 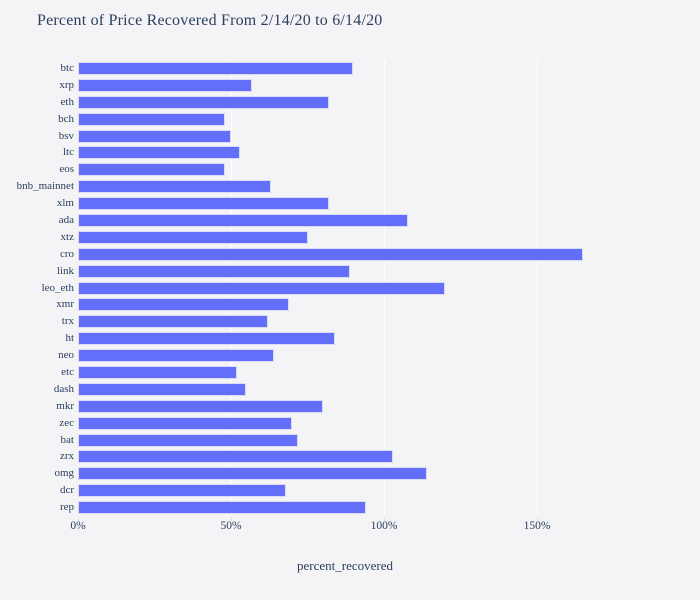 I want to click on y-axis-label-bnb_mainnet: bnb_mainnet, so click(x=45, y=186).